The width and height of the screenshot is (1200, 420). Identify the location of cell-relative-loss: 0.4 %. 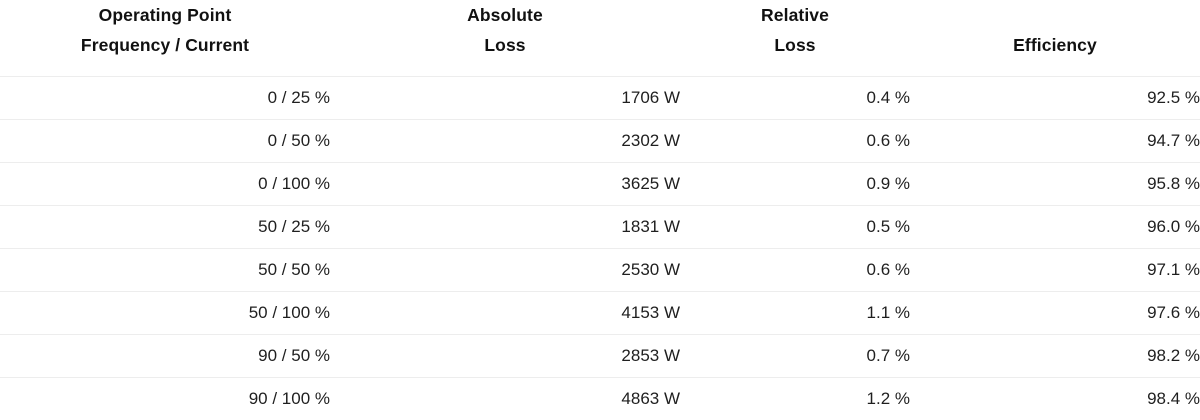
(795, 98).